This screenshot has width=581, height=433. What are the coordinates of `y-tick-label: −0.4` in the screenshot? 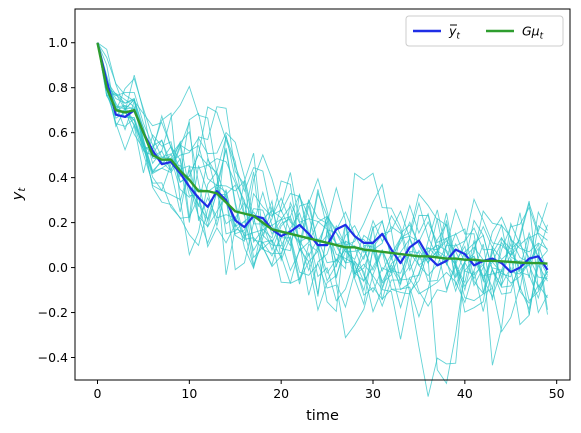 It's located at (53, 357).